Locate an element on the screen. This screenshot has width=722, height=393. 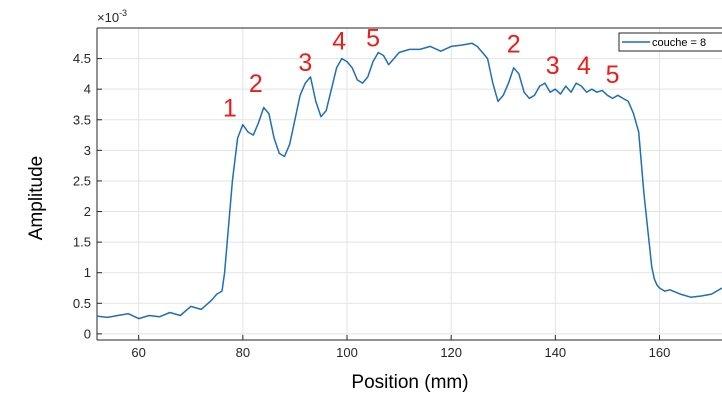
y-exponent-label: ×10⁻³ is located at coordinates (112, 16).